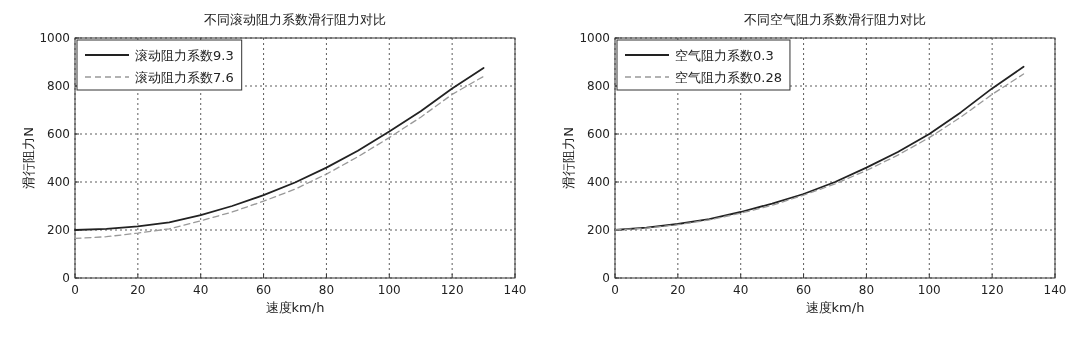 This screenshot has height=340, width=1080. I want to click on chart-title: 不同滚动阻力系数滑行阻力对比, so click(295, 19).